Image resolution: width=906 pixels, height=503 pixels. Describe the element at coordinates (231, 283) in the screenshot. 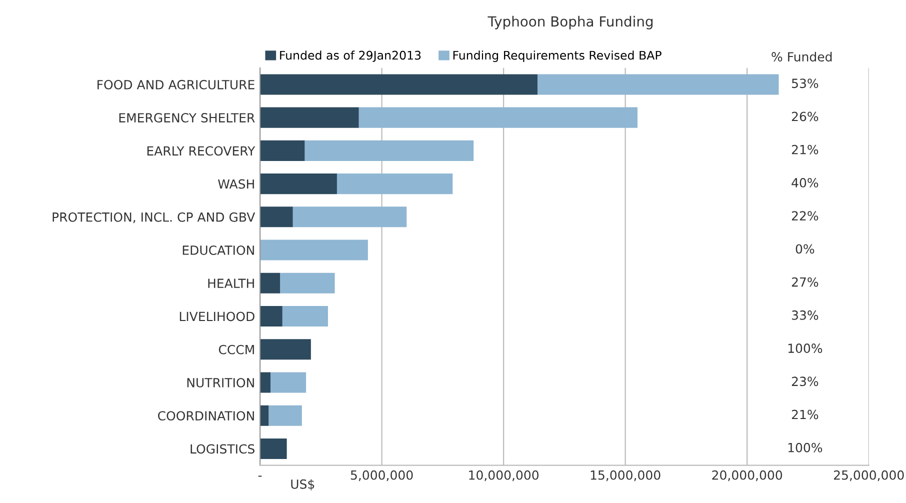

I see `y-tick-label: HEALTH` at that location.